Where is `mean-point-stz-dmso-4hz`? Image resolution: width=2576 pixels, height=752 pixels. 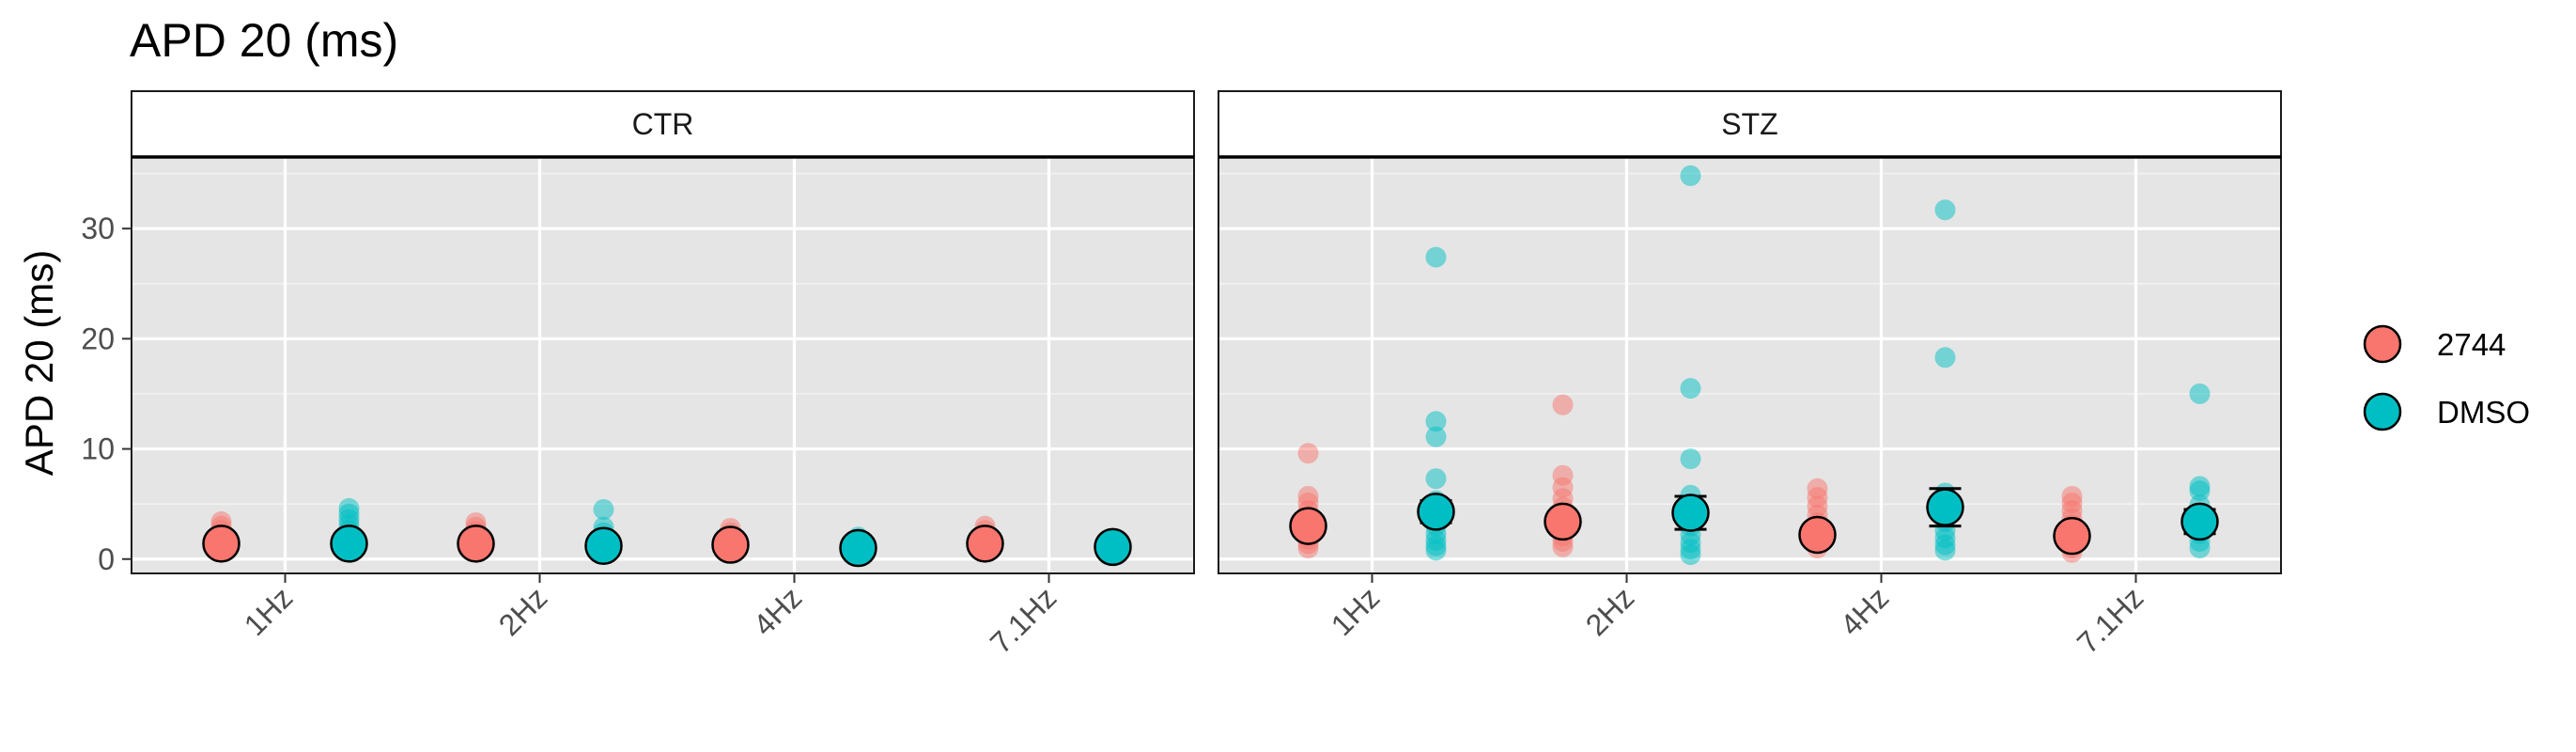 mean-point-stz-dmso-4hz is located at coordinates (1945, 507).